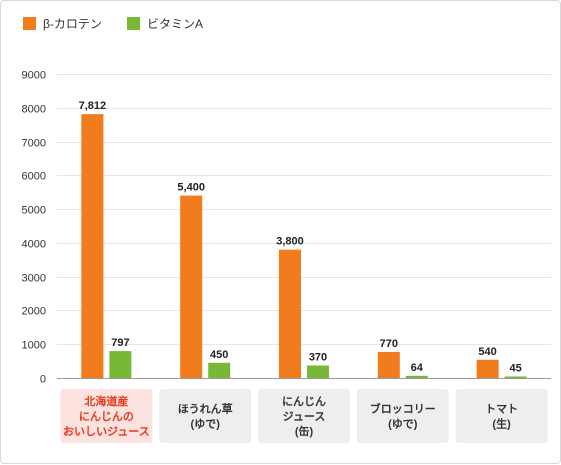 This screenshot has height=465, width=561. I want to click on category-label: ほうれん草, so click(205, 409).